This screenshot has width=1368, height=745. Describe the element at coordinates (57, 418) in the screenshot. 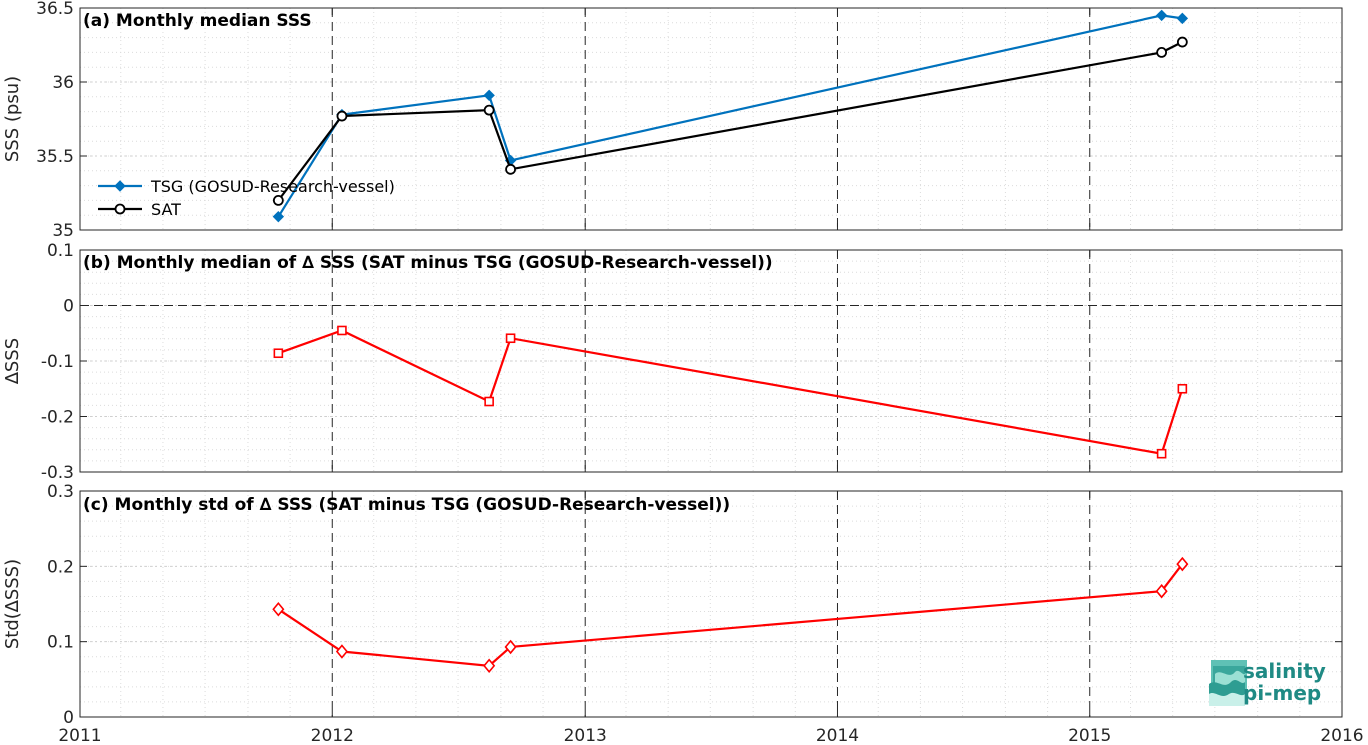

I see `y-tick-label: -0.2` at that location.